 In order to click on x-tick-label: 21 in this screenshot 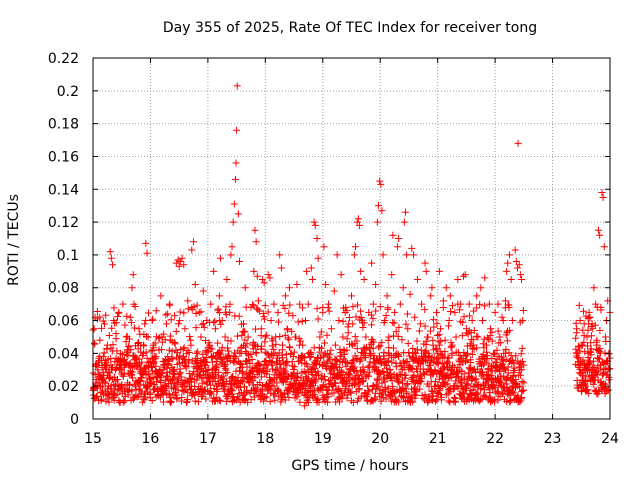, I will do `click(438, 439)`.